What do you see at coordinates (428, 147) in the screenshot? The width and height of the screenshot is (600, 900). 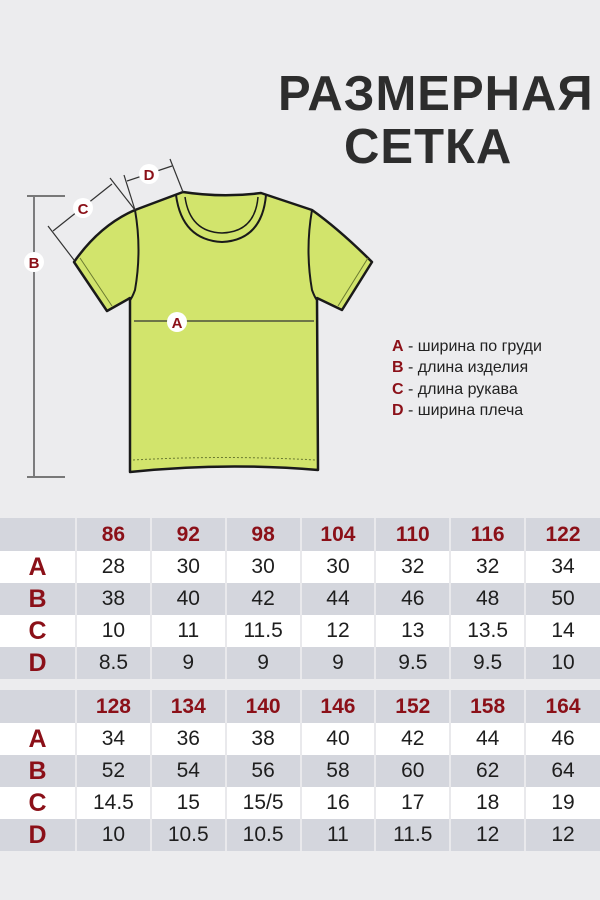 I see `title-line-2: СЕТКА` at bounding box center [428, 147].